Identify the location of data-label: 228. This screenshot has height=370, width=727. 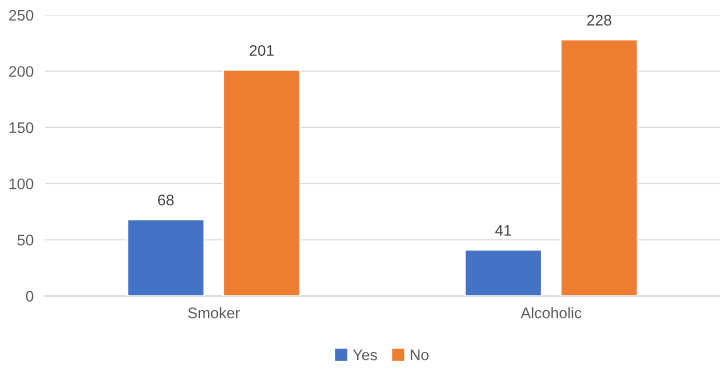
(599, 20).